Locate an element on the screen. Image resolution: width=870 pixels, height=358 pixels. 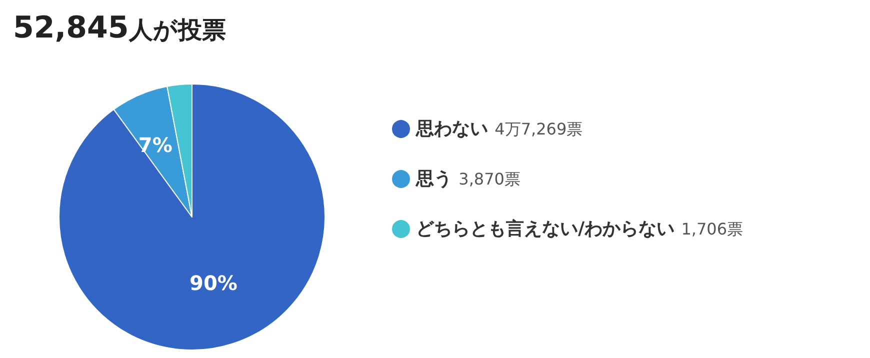
text: 1,706票 is located at coordinates (712, 229).